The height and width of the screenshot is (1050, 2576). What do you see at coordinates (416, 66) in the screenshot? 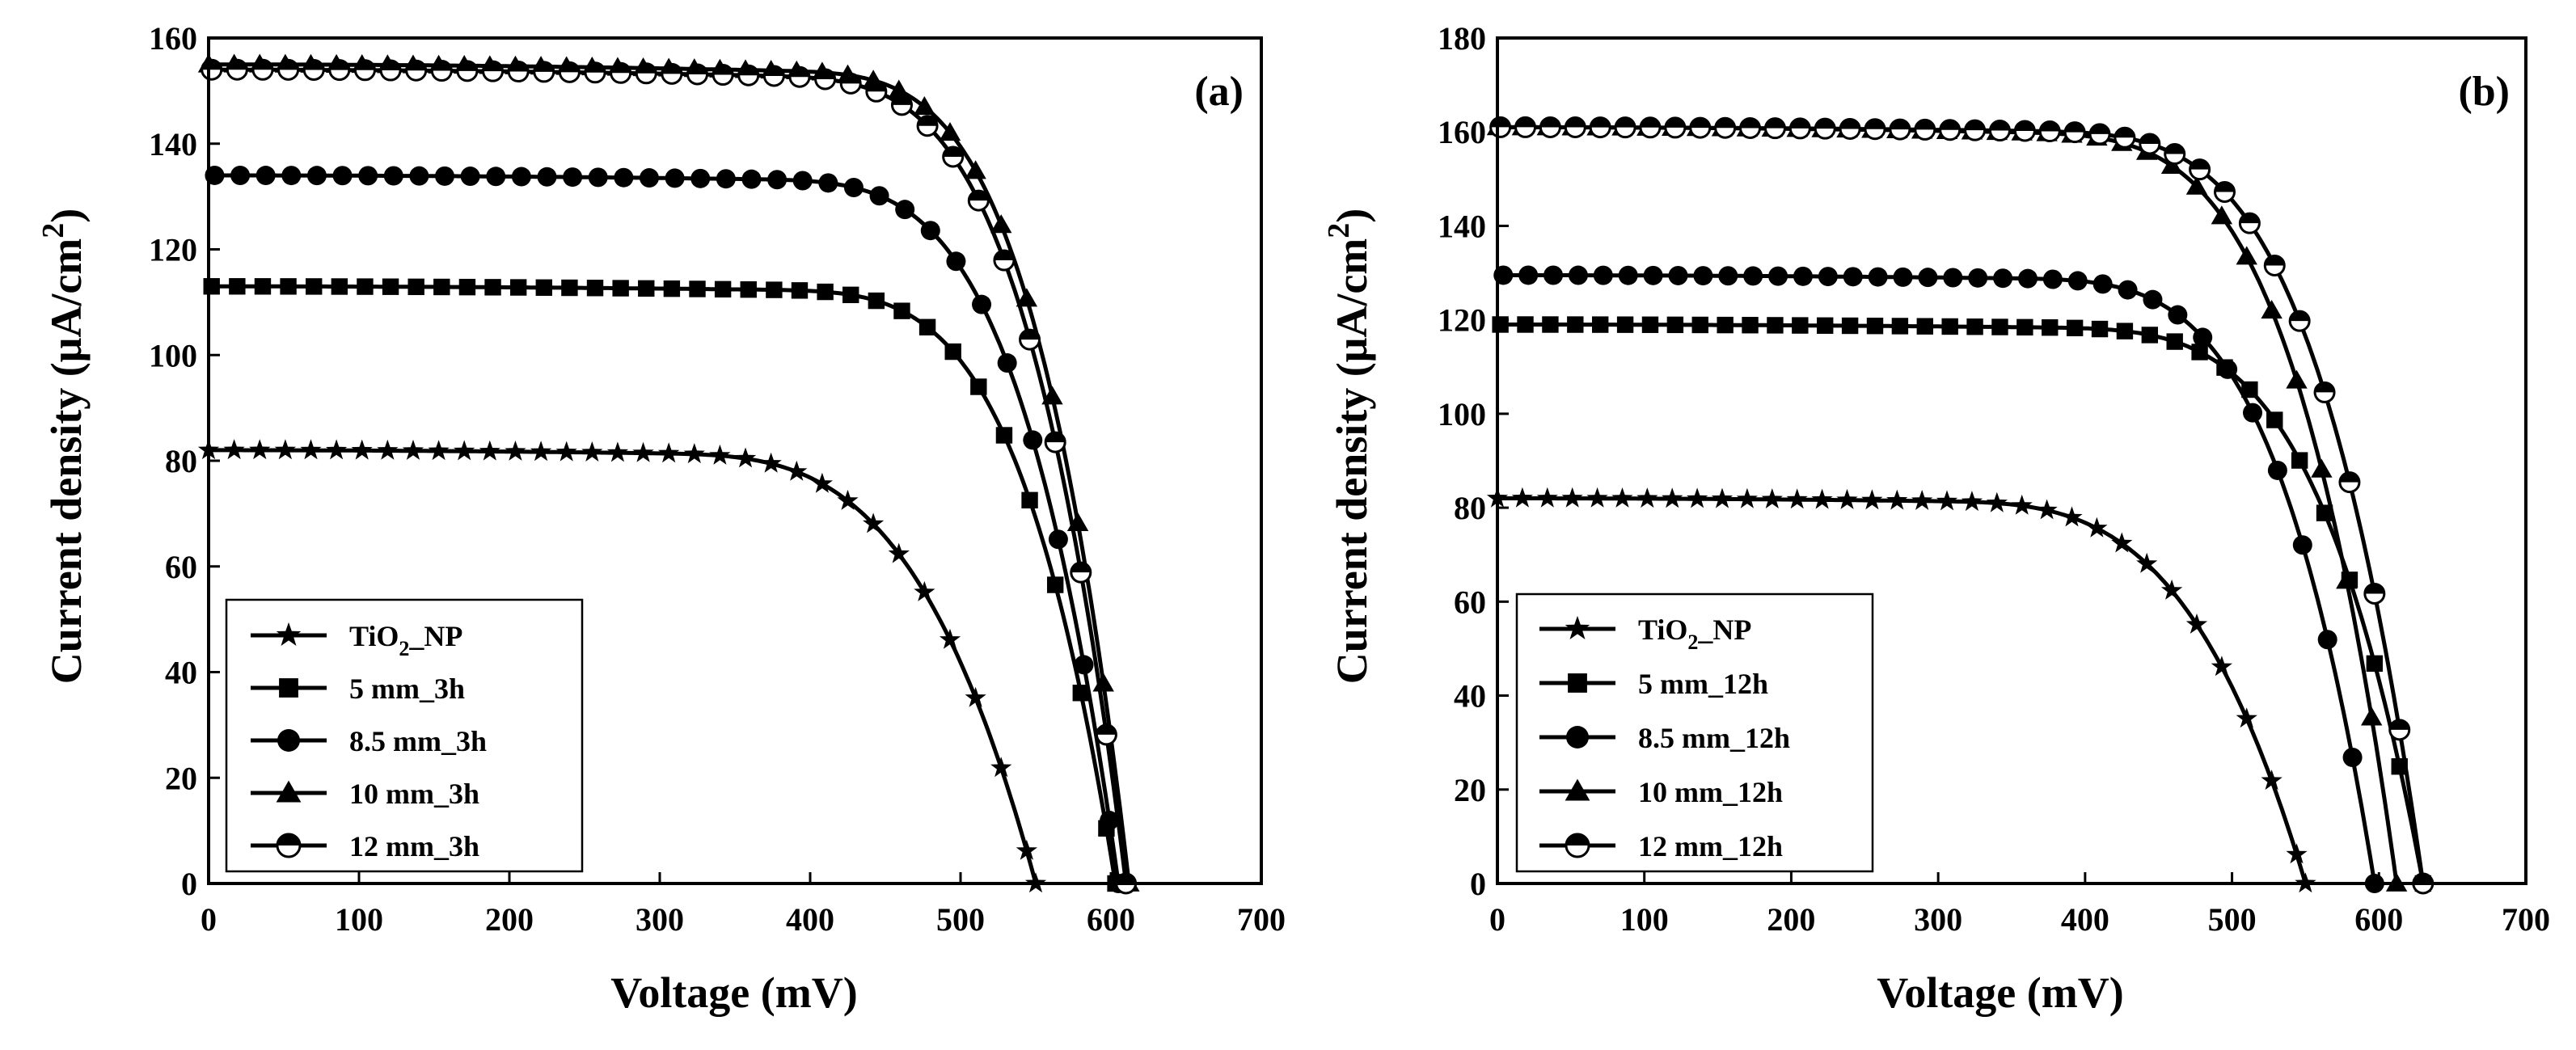
I see `panel-a-point-12-mm-3h-8-fill` at bounding box center [416, 66].